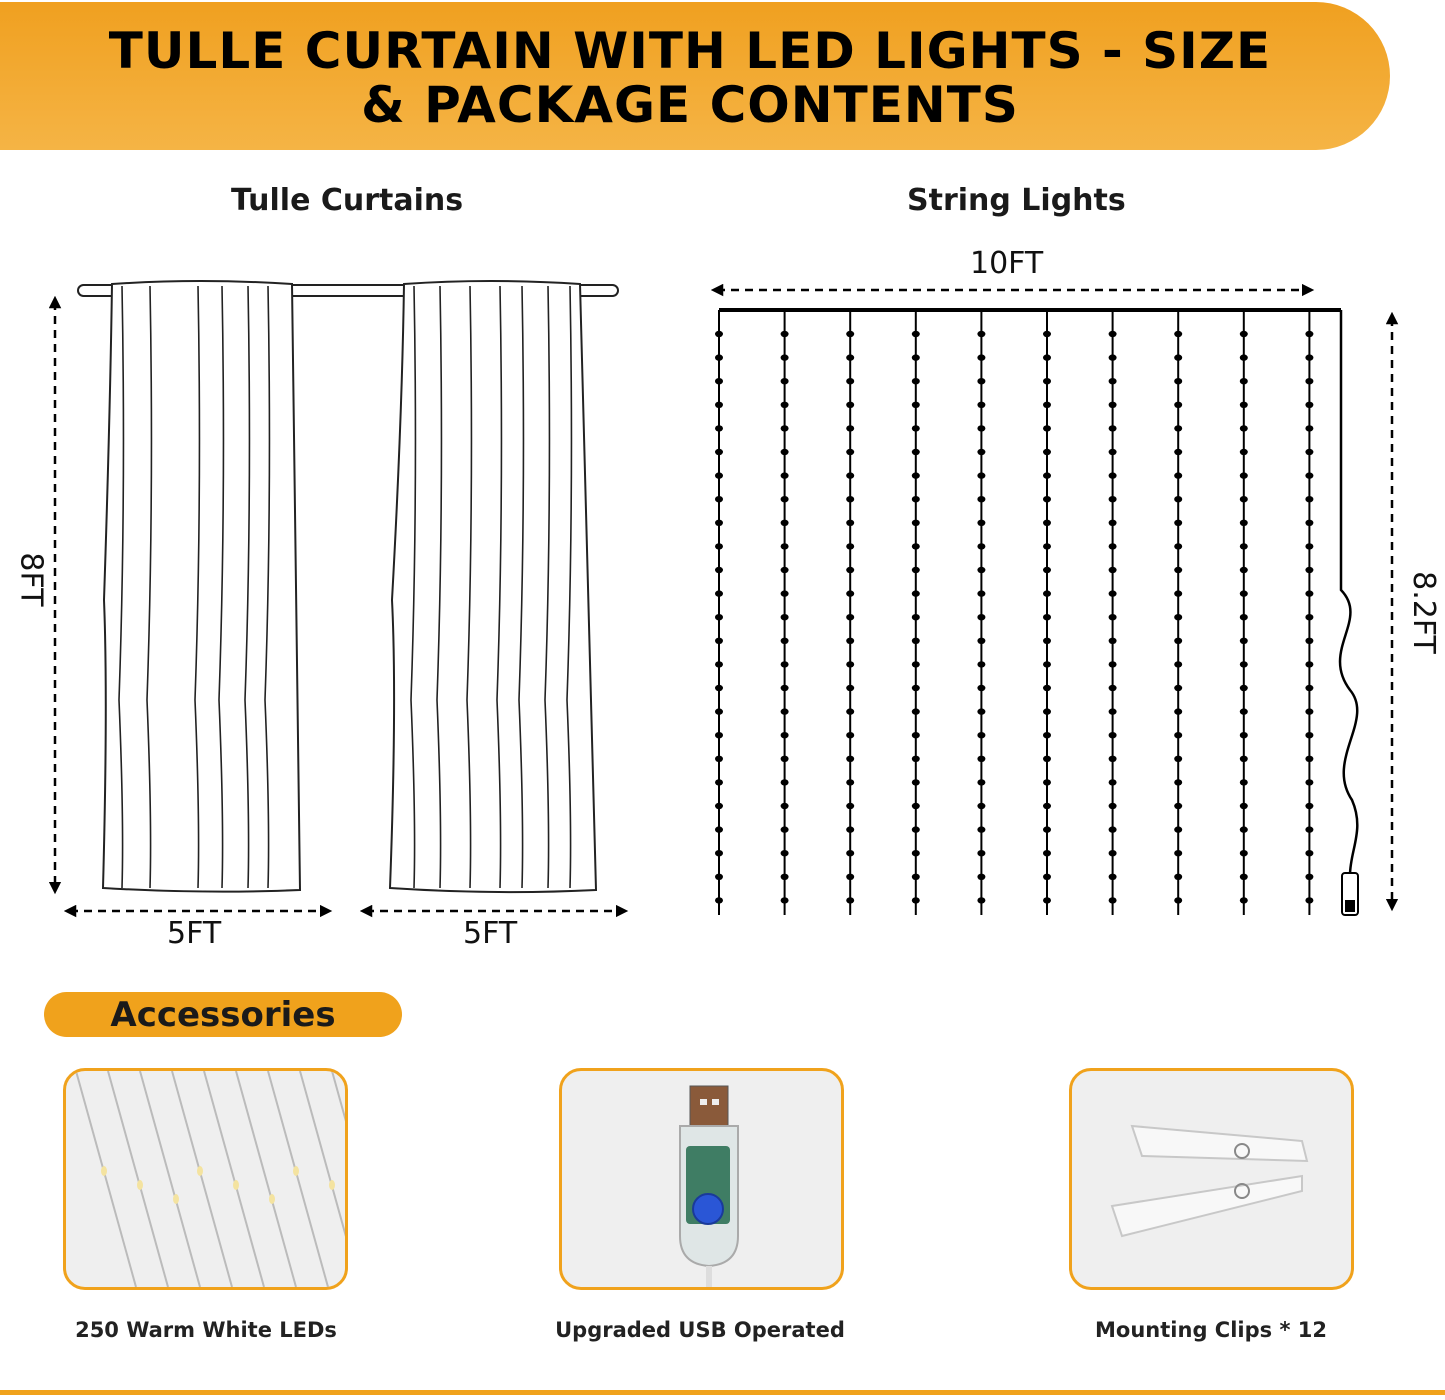 The image size is (1445, 1400). What do you see at coordinates (1348, 593) in the screenshot?
I see `power-cable` at bounding box center [1348, 593].